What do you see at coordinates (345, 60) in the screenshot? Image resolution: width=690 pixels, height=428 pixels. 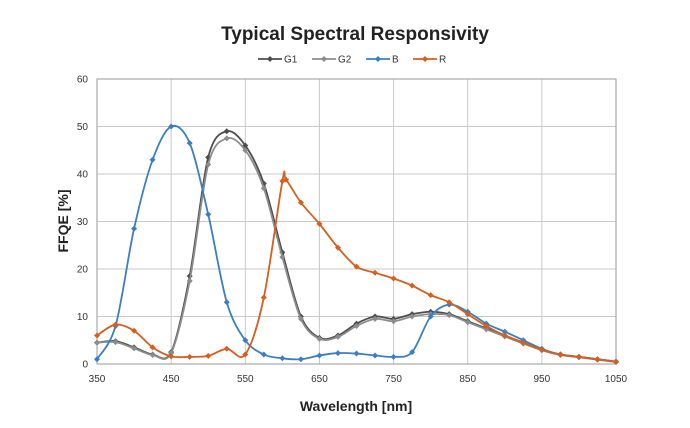 I see `legend-label-g2: G2` at bounding box center [345, 60].